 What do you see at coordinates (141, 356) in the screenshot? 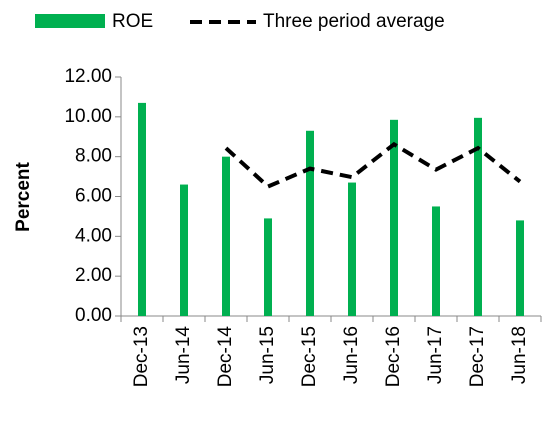
I see `x-tick-label: Dec-13` at bounding box center [141, 356].